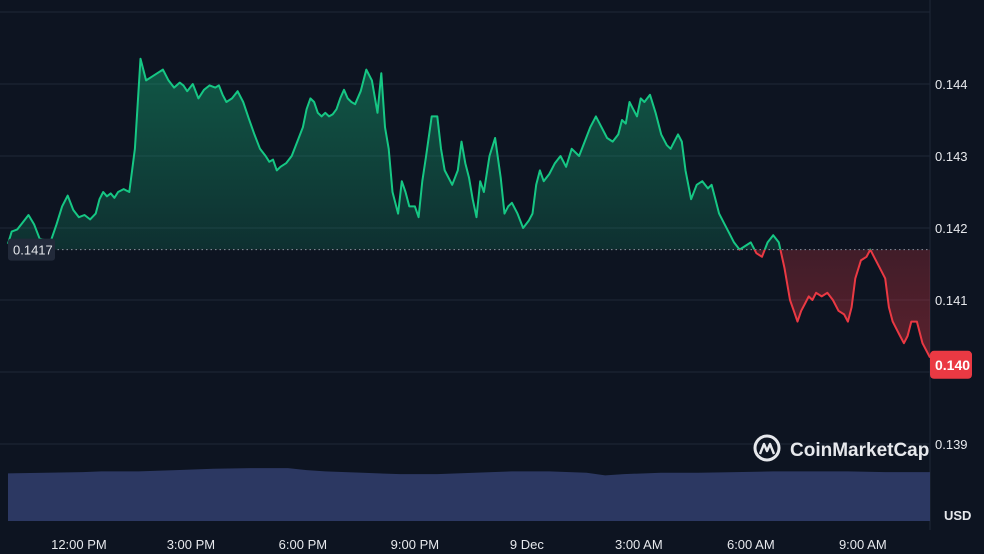  I want to click on y-tick-label: 0.142, so click(951, 228).